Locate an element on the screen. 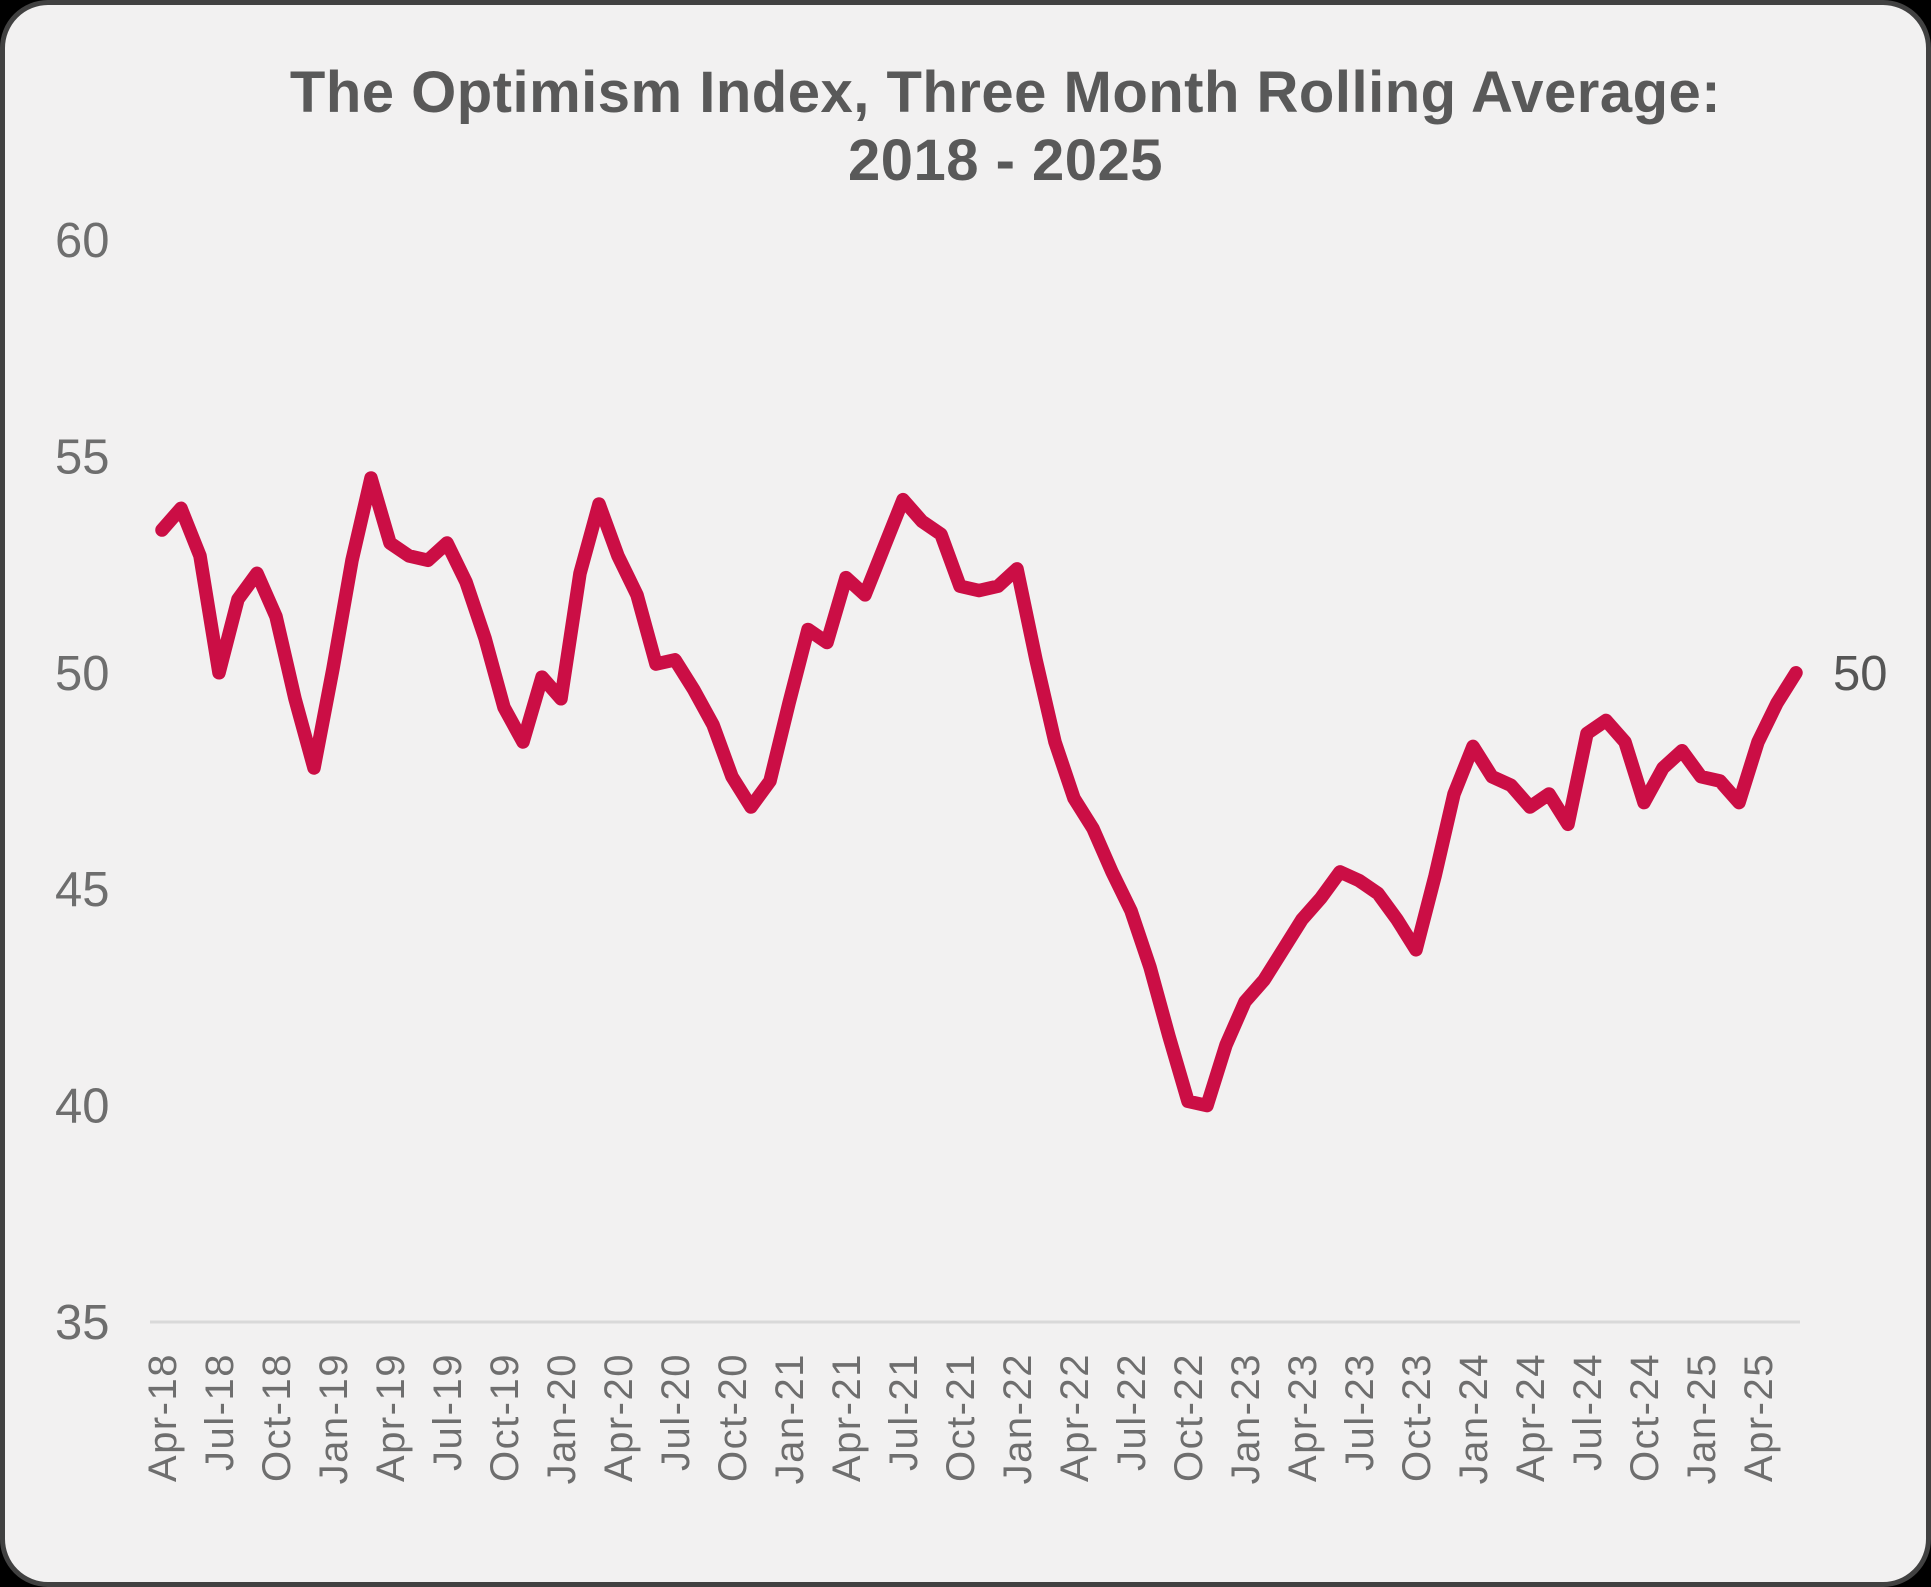 The image size is (1931, 1587). x-tick-label: Jul-19 is located at coordinates (448, 1412).